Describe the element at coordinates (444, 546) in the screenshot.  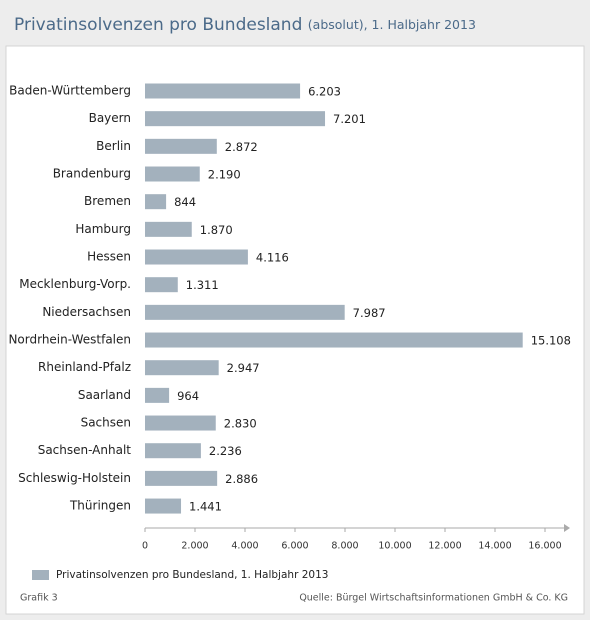
I see `x-tick-label: 12.000` at that location.